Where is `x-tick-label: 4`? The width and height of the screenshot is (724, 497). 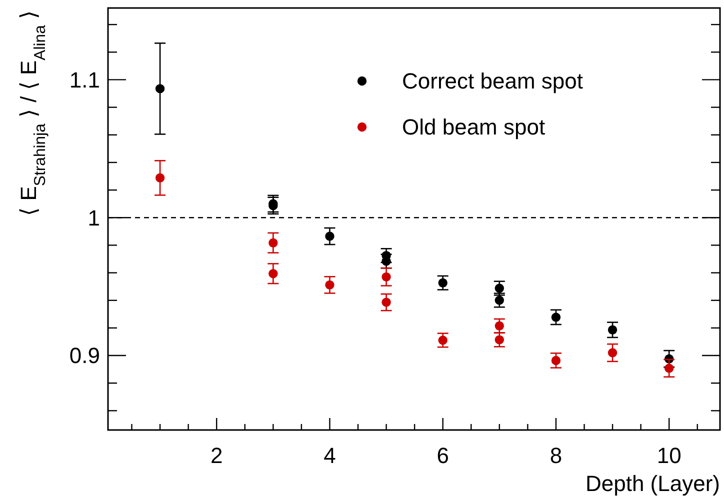 x-tick-label: 4 is located at coordinates (330, 455).